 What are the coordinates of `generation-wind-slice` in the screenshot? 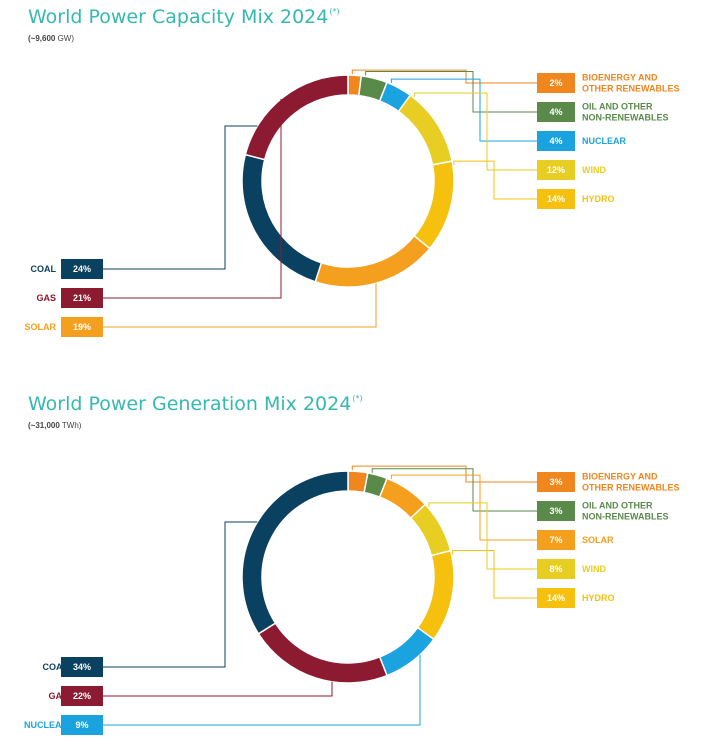 It's located at (430, 530).